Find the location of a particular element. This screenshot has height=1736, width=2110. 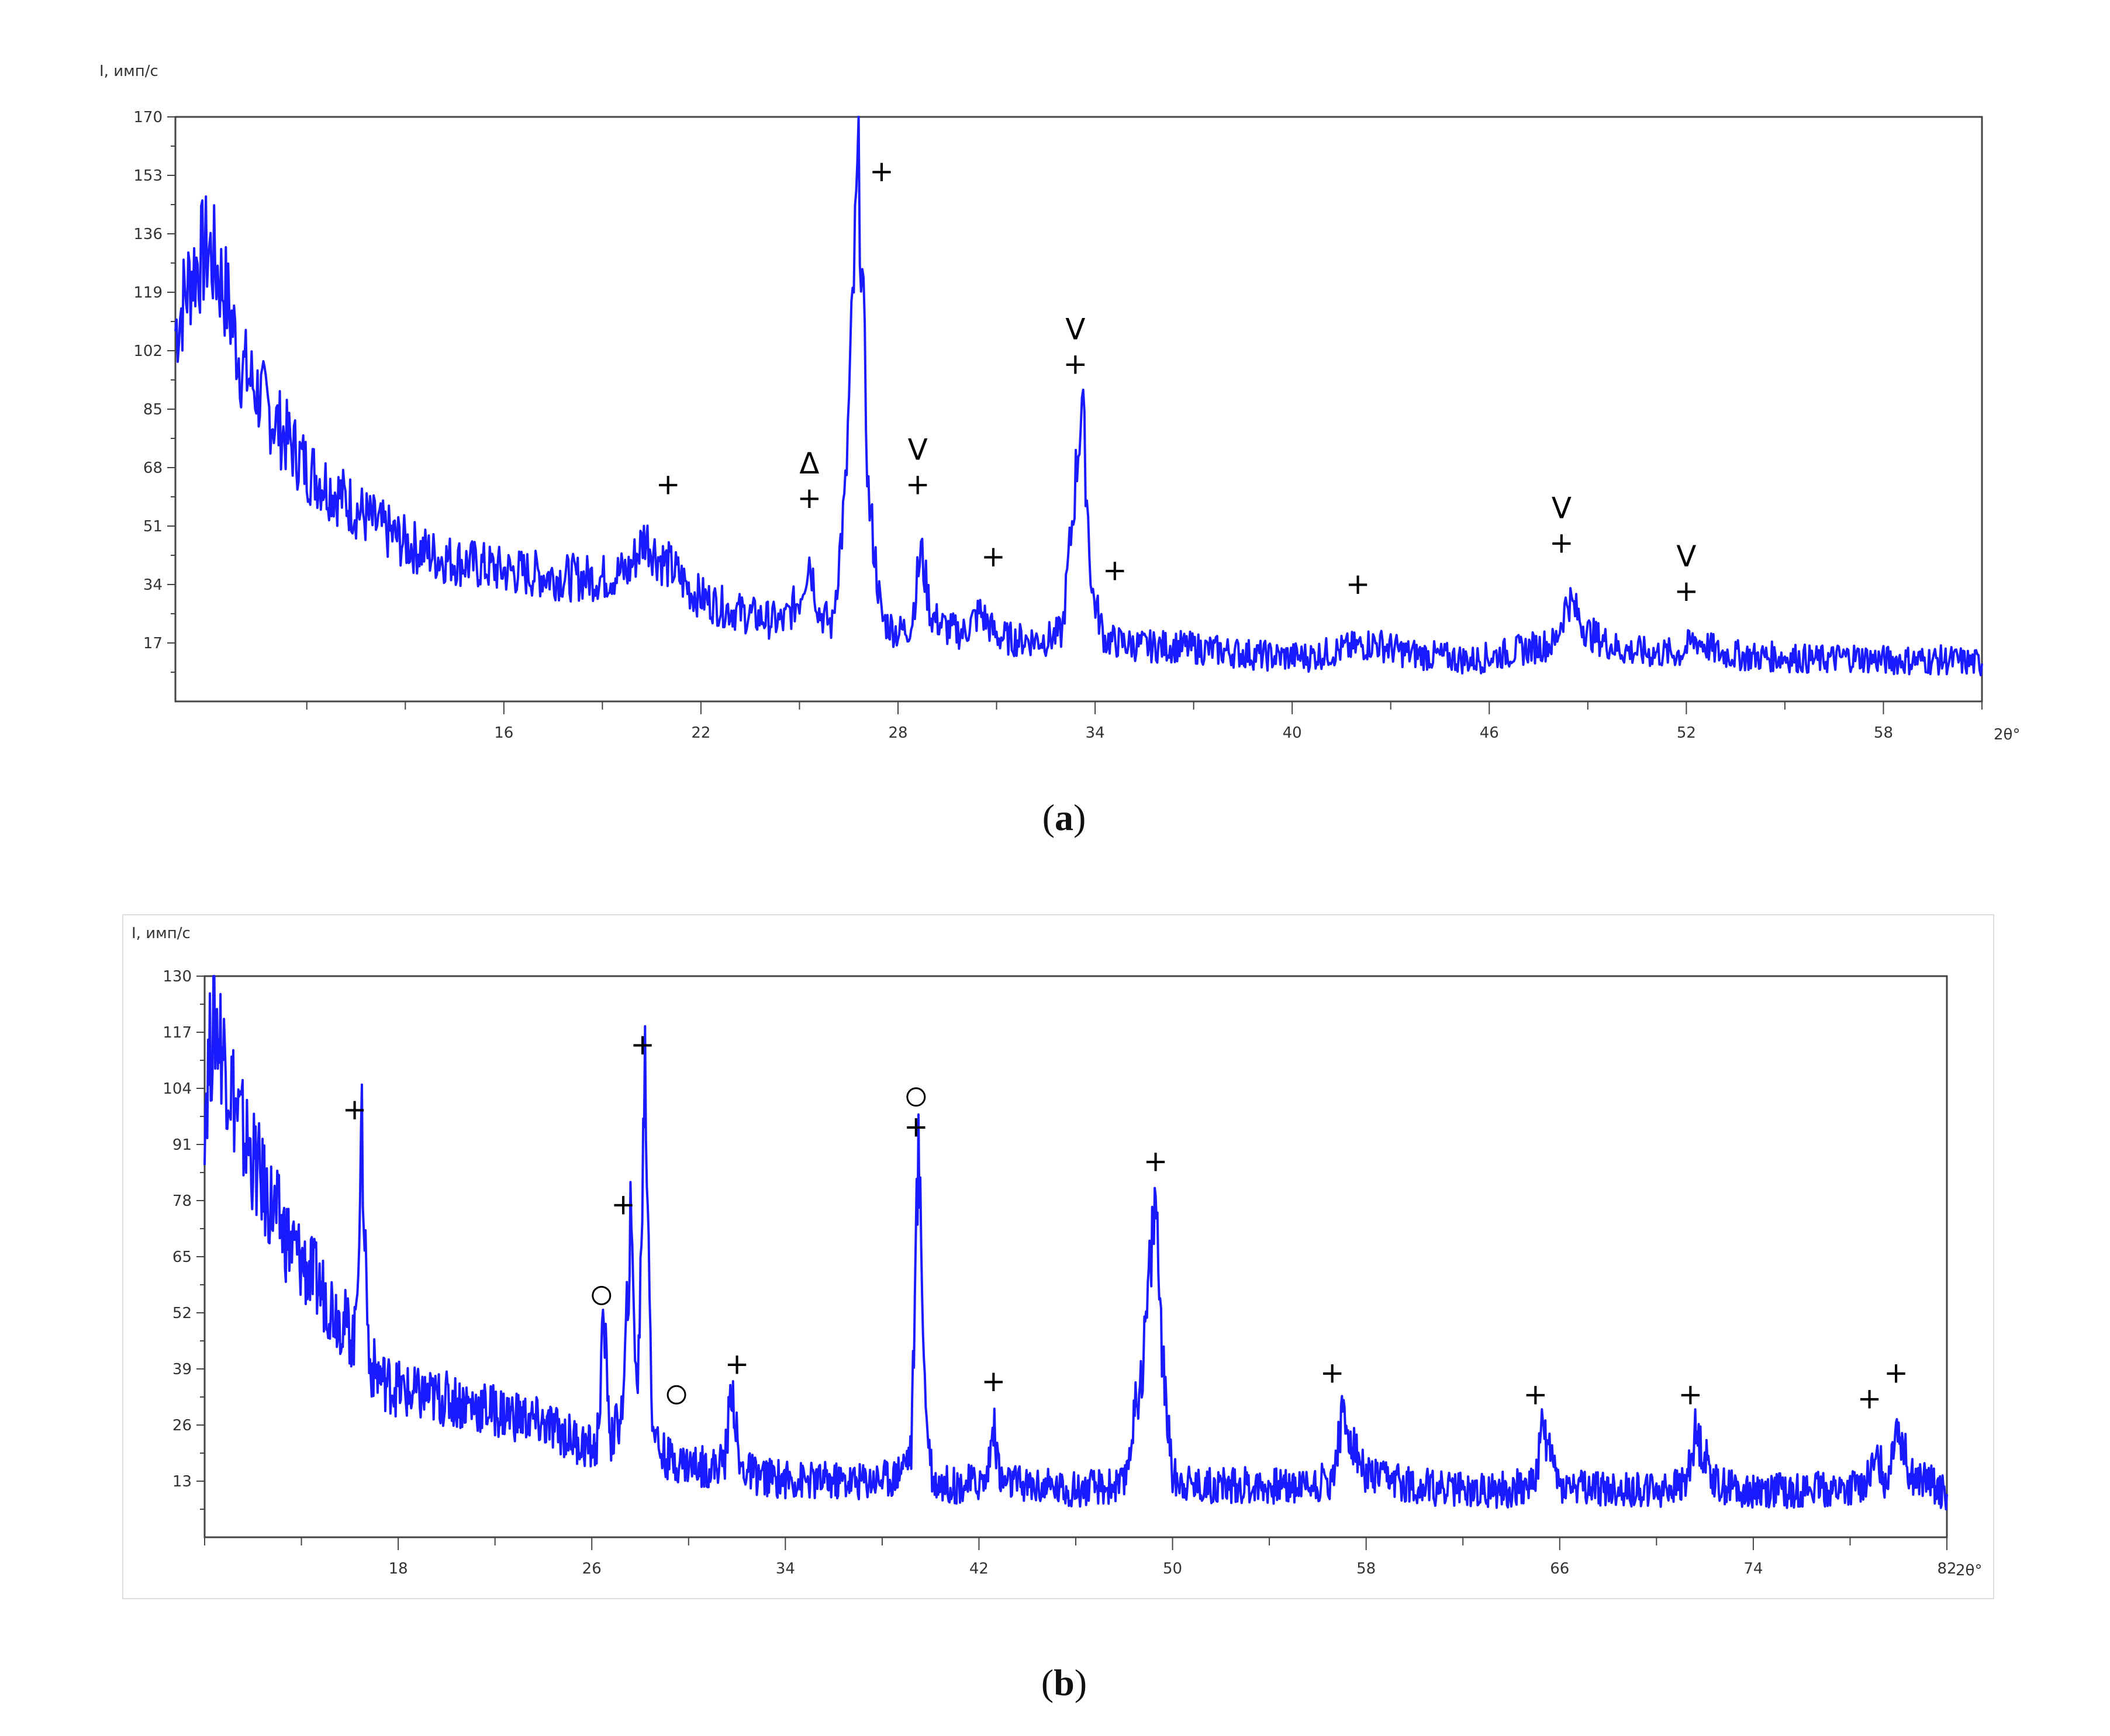

panel-a-x-tick-label: 16 is located at coordinates (504, 733).